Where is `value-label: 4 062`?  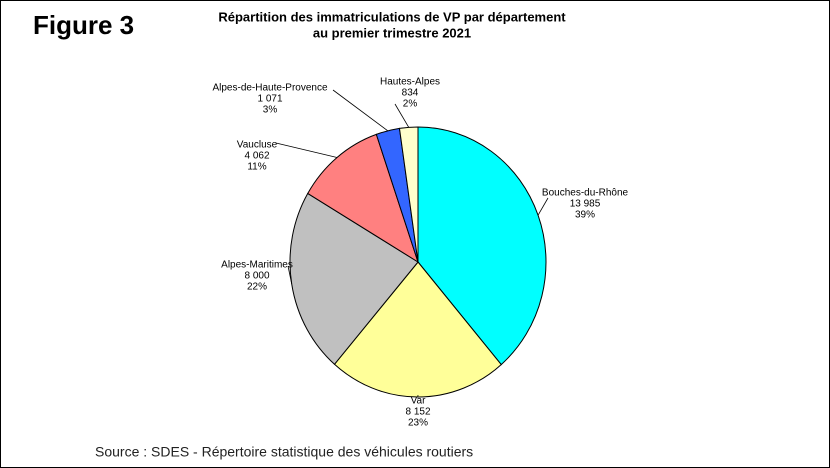
value-label: 4 062 is located at coordinates (256, 156).